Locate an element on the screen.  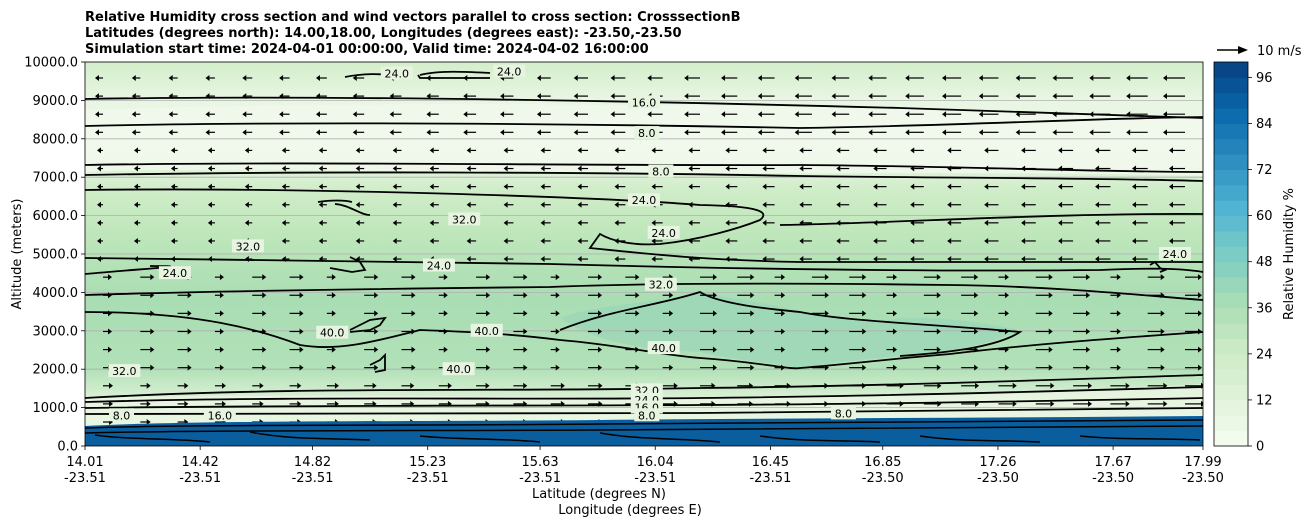
colorbar-tick-label: 72 is located at coordinates (1264, 170).